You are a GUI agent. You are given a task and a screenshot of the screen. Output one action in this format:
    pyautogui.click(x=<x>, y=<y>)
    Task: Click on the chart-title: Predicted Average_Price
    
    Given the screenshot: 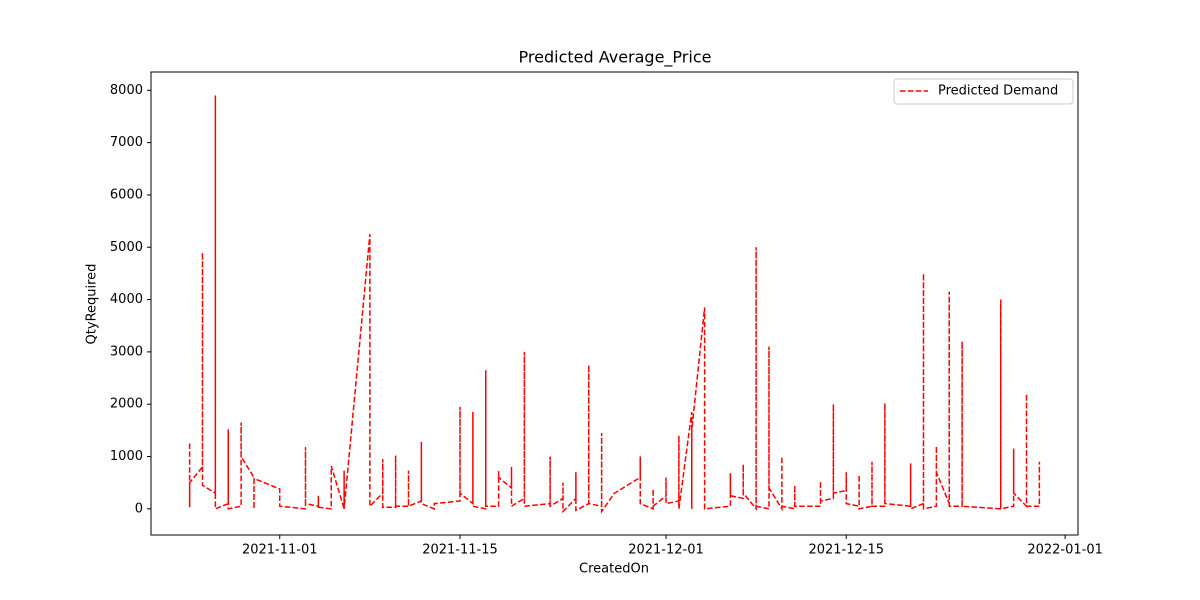 What is the action you would take?
    pyautogui.click(x=615, y=58)
    